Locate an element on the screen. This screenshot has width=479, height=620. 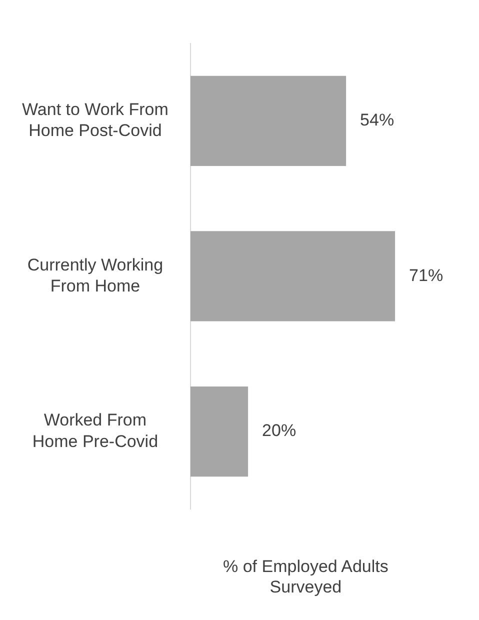
data-label: 71% is located at coordinates (426, 275).